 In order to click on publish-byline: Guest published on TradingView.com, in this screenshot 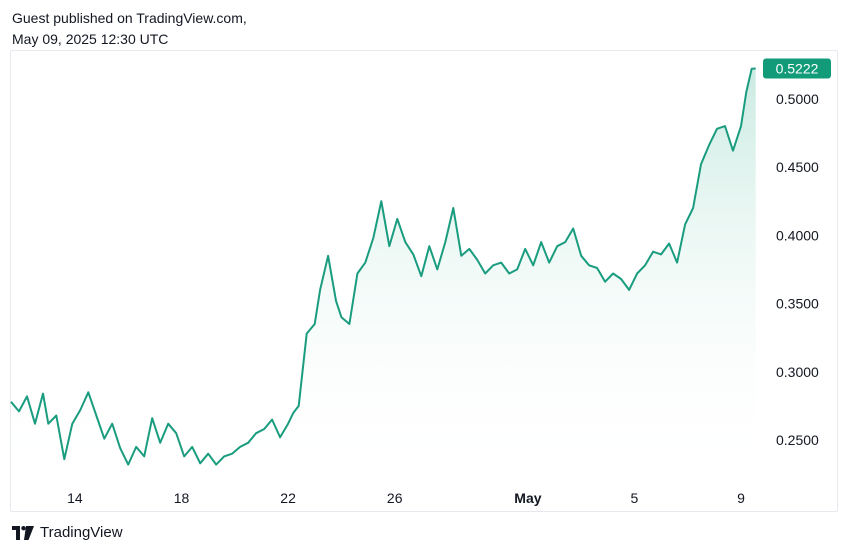, I will do `click(129, 18)`.